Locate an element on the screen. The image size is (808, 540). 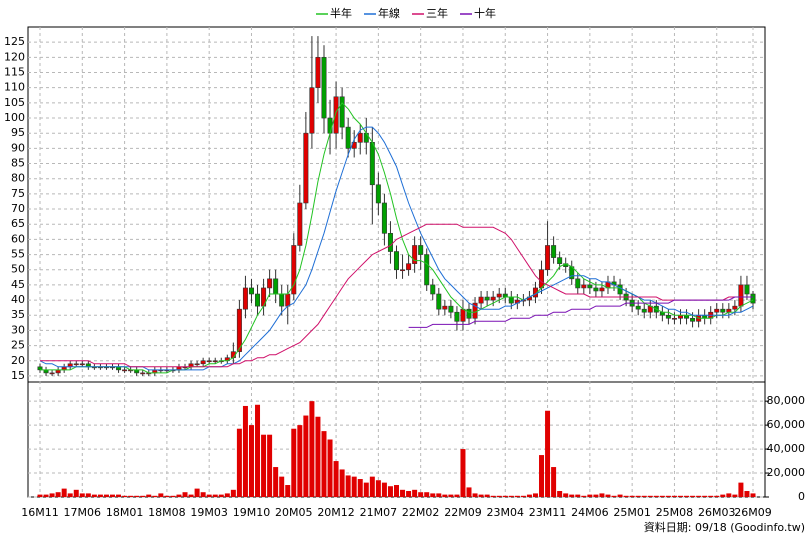
y-tick-label: 40 is located at coordinates (18, 299).